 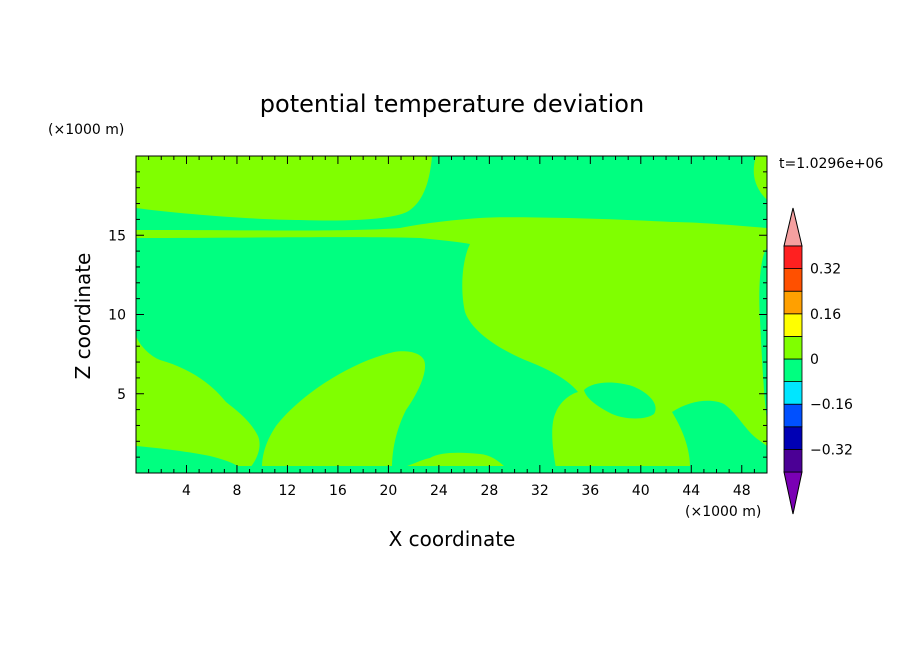 What do you see at coordinates (388, 491) in the screenshot?
I see `x-tick-label: 20` at bounding box center [388, 491].